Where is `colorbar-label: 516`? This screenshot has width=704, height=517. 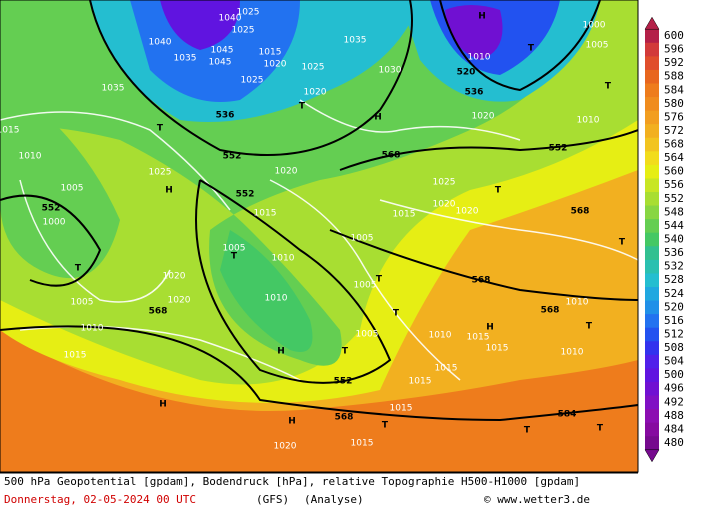 colorbar-label: 516 is located at coordinates (674, 320).